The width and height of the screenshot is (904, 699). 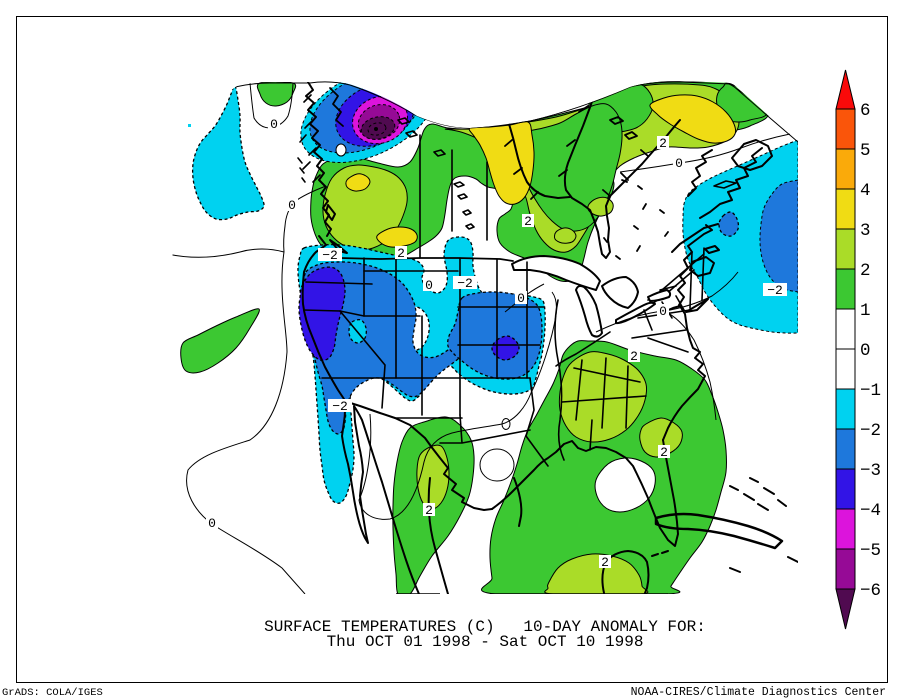 What do you see at coordinates (870, 591) in the screenshot?
I see `svg-text: −6` at bounding box center [870, 591].